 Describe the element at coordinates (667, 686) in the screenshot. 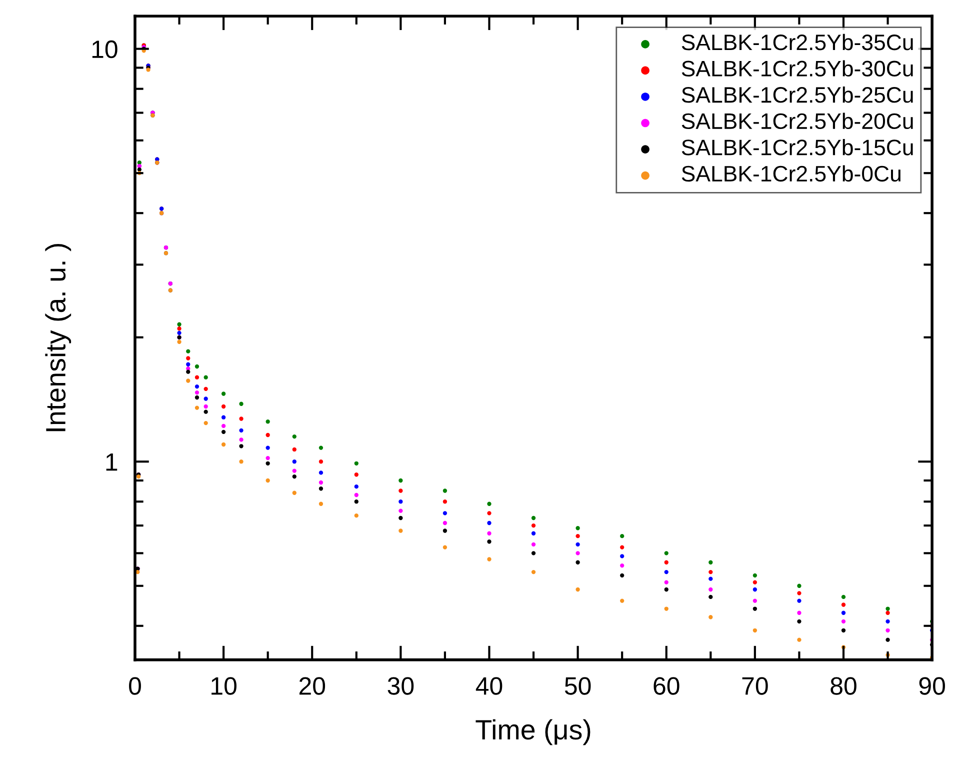

I see `x-tick-label: 60` at that location.